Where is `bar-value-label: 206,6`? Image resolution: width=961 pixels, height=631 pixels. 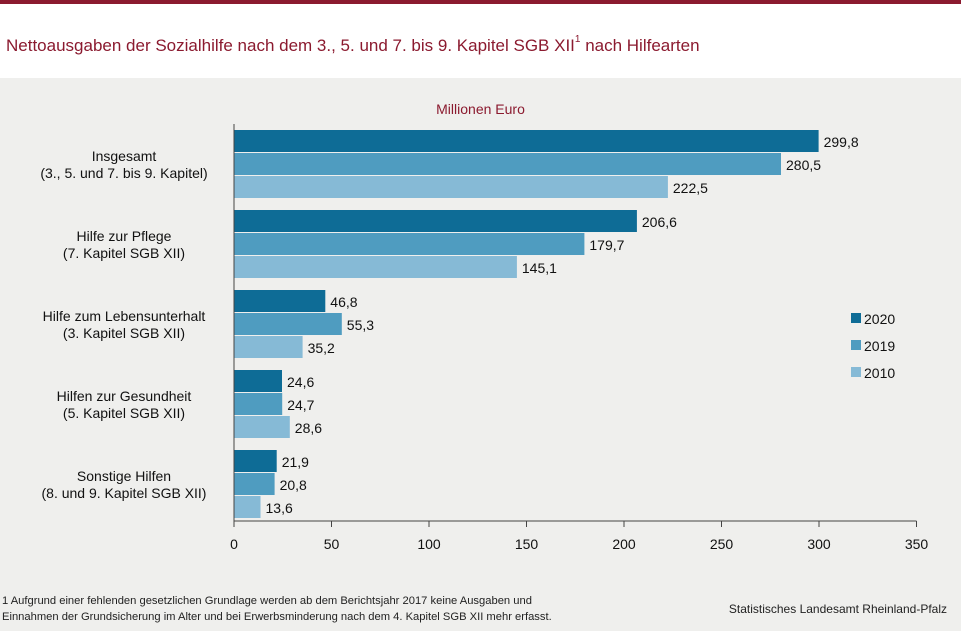
bar-value-label: 206,6 is located at coordinates (659, 222).